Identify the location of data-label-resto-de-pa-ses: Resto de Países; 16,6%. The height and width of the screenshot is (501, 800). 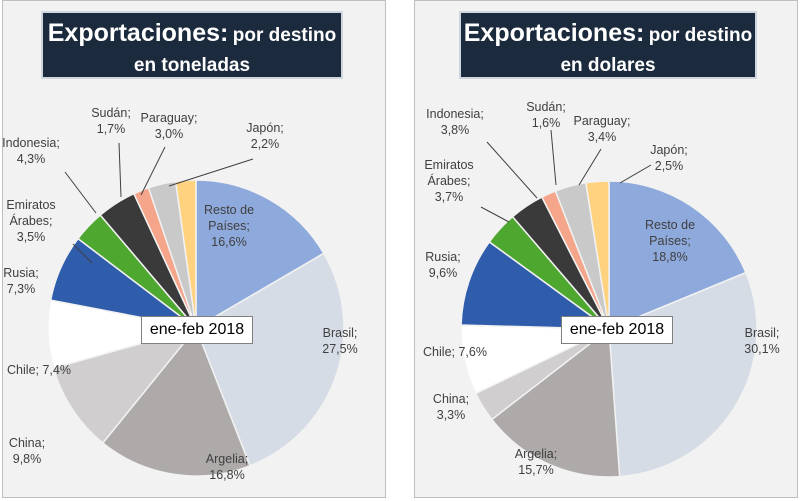
(229, 226).